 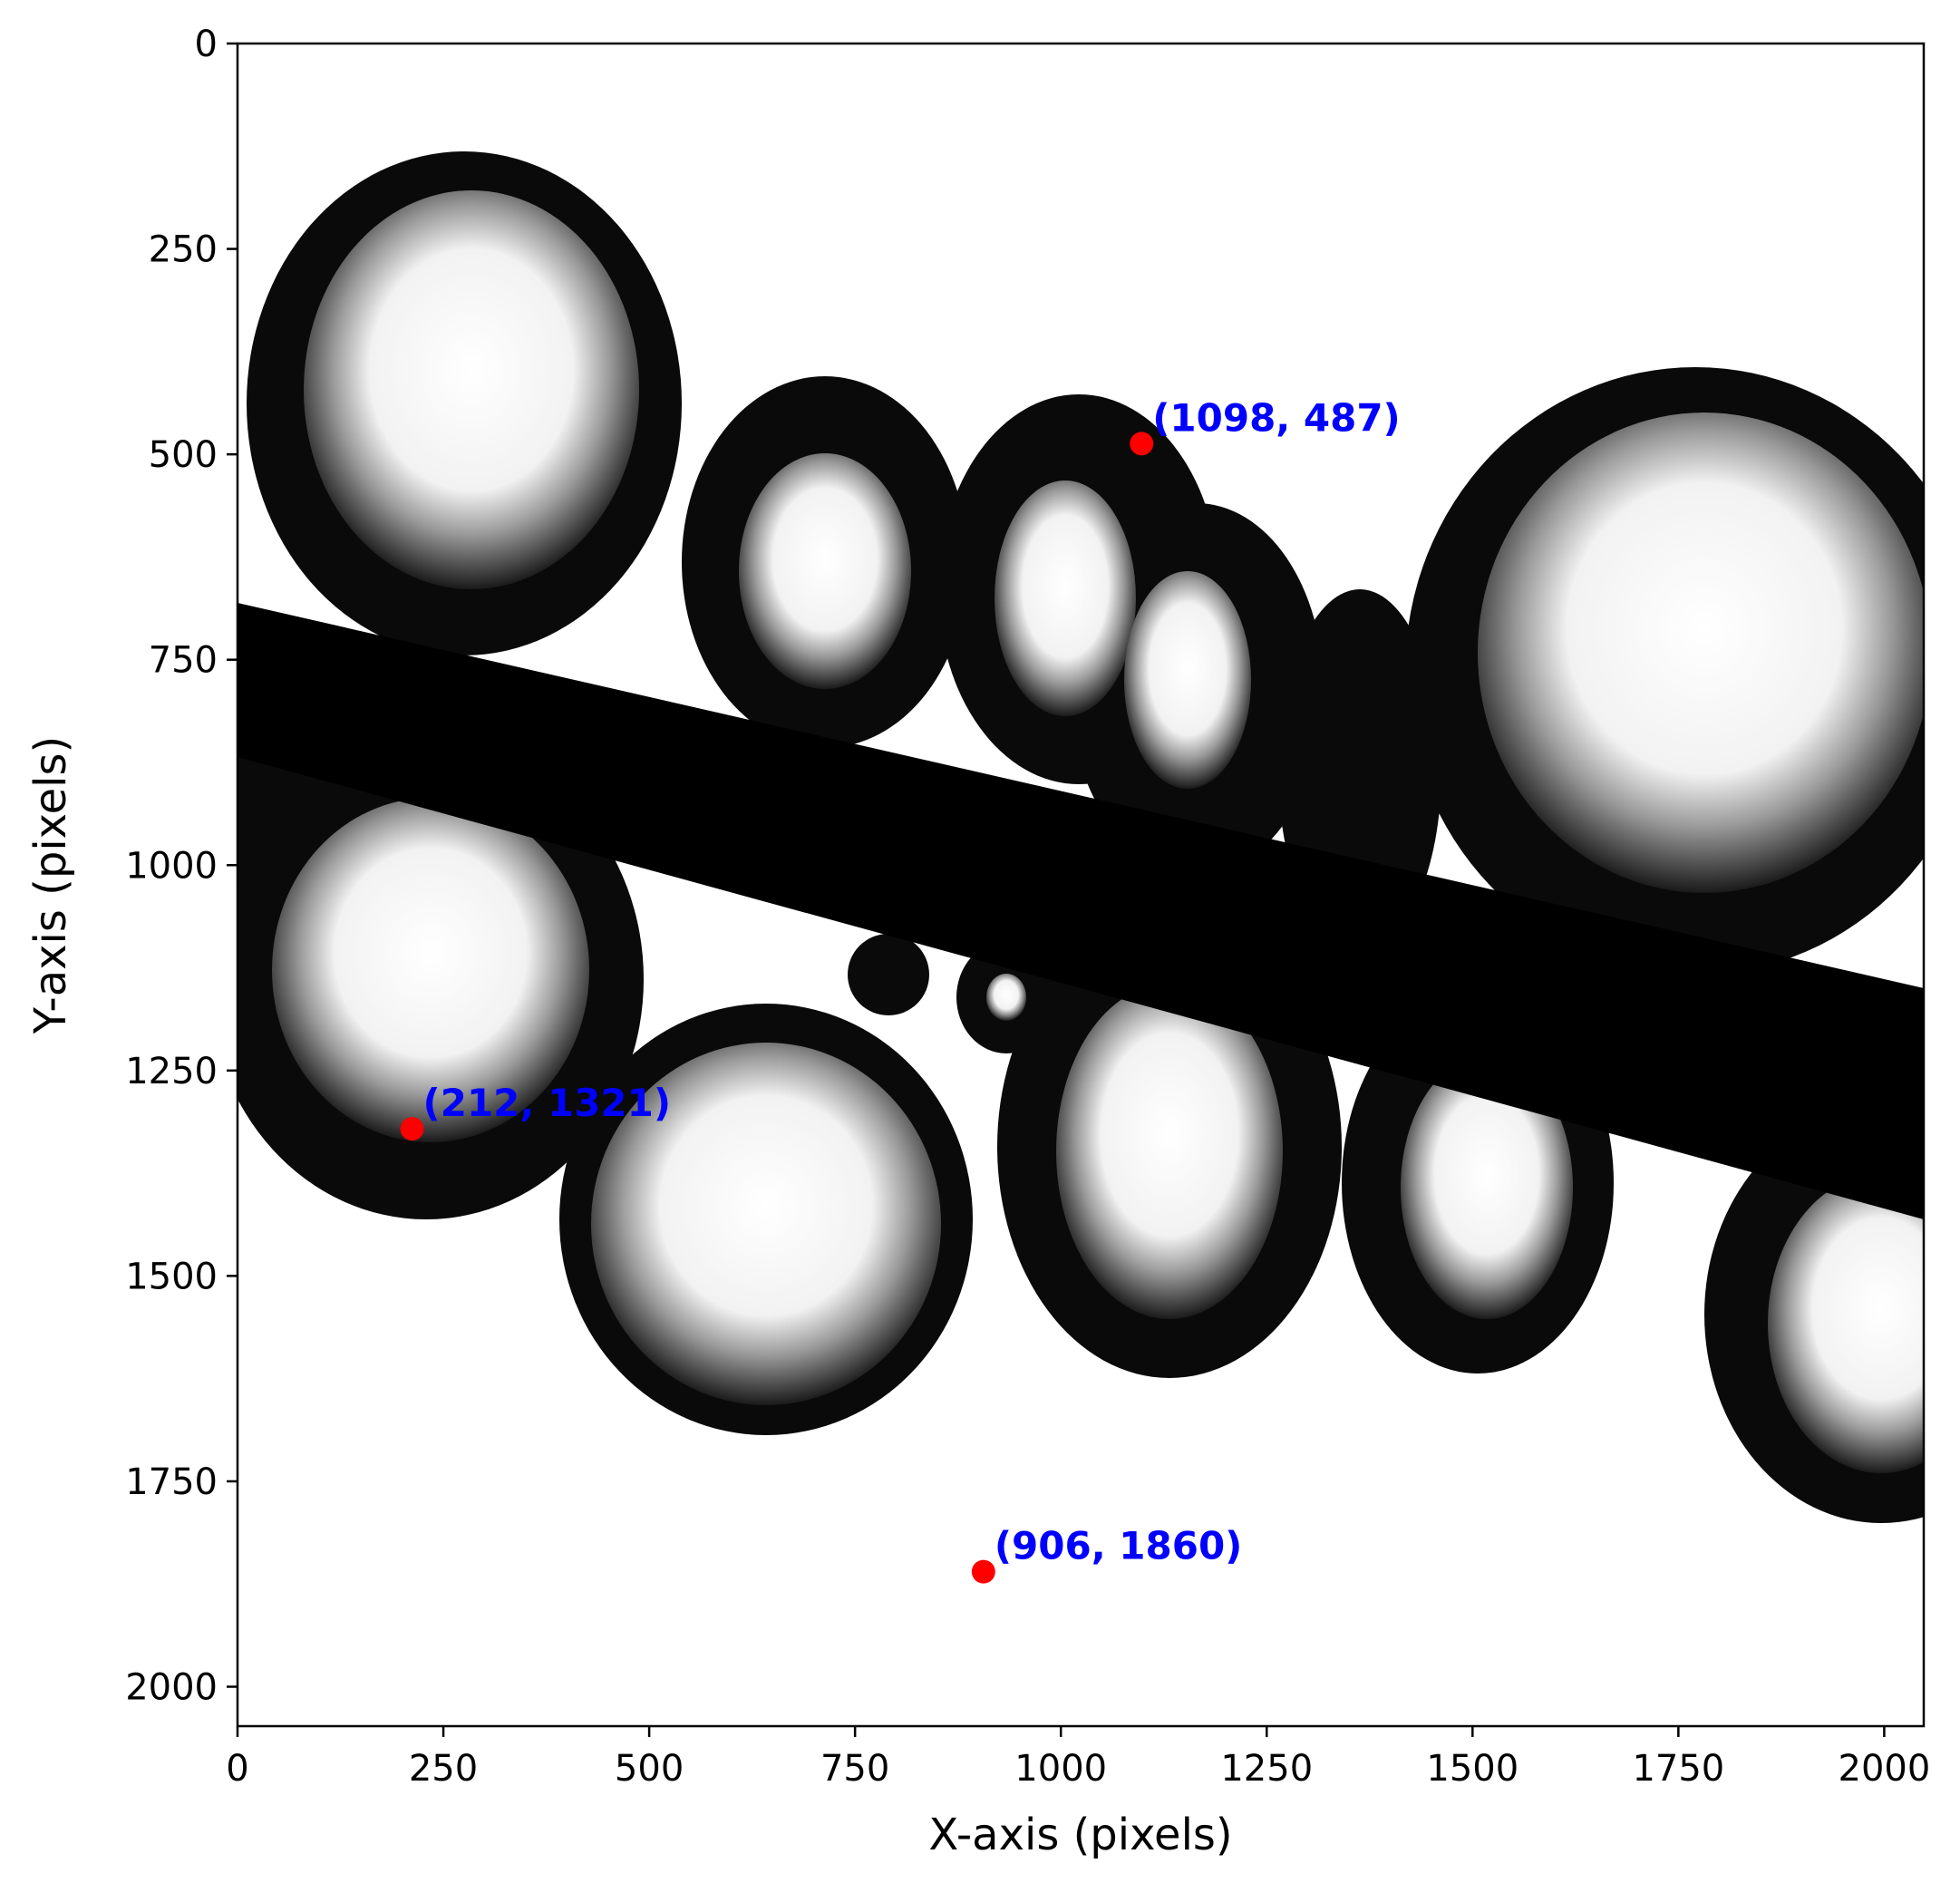 What do you see at coordinates (237, 1769) in the screenshot?
I see `x-tick-label: 0` at bounding box center [237, 1769].